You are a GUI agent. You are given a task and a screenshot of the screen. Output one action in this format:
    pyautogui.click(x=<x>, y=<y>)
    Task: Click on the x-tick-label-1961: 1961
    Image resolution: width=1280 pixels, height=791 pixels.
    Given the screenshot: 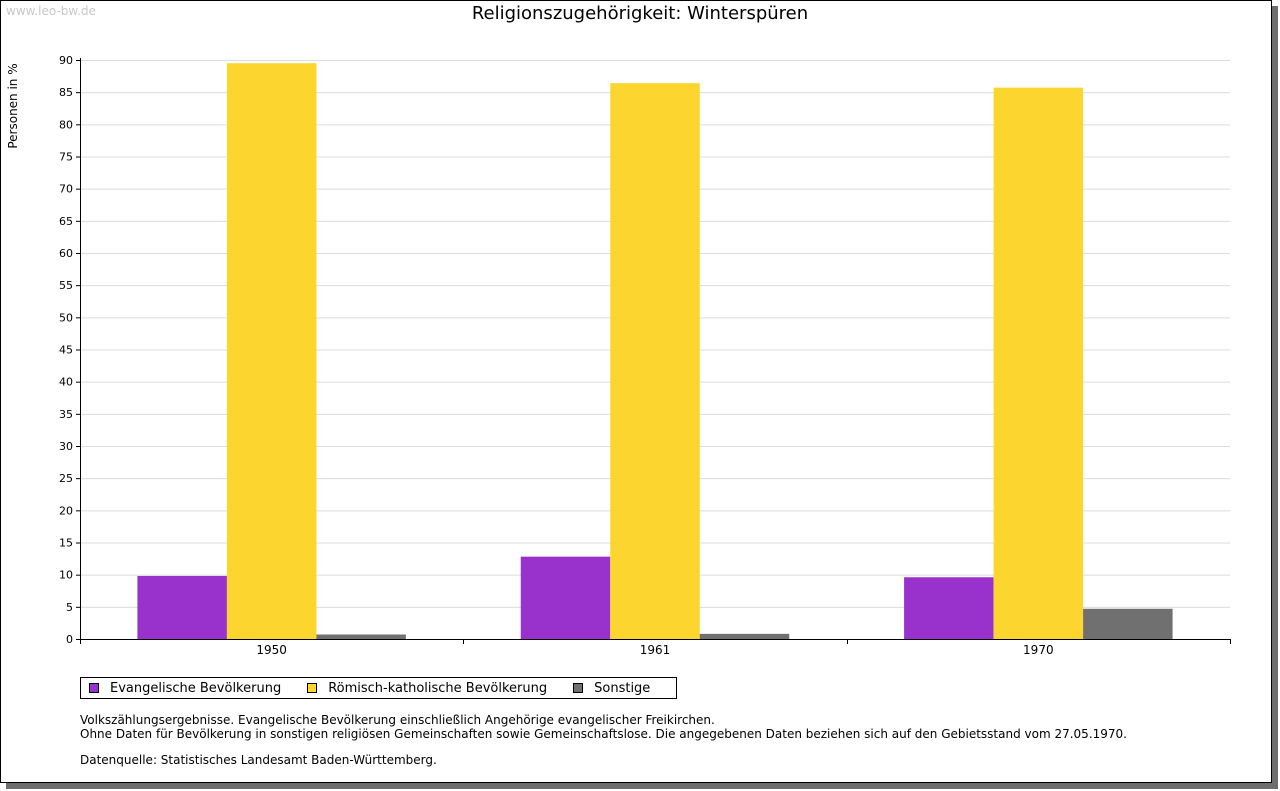 What is the action you would take?
    pyautogui.click(x=655, y=650)
    